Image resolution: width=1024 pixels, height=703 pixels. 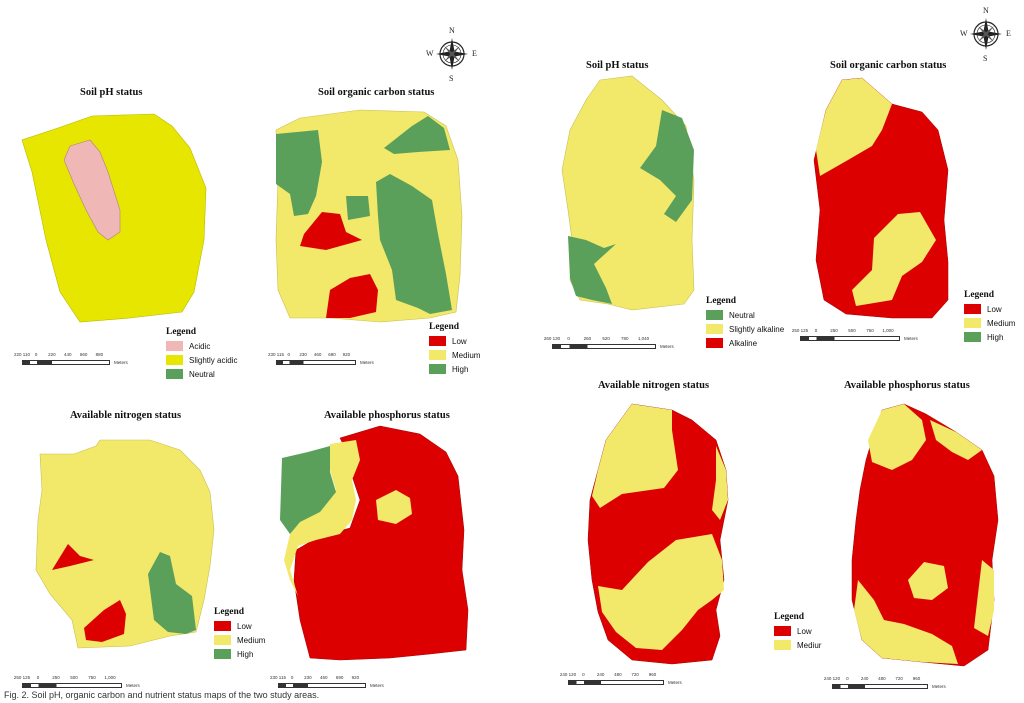 I want to click on scale-tick: 220, so click(x=52, y=354).